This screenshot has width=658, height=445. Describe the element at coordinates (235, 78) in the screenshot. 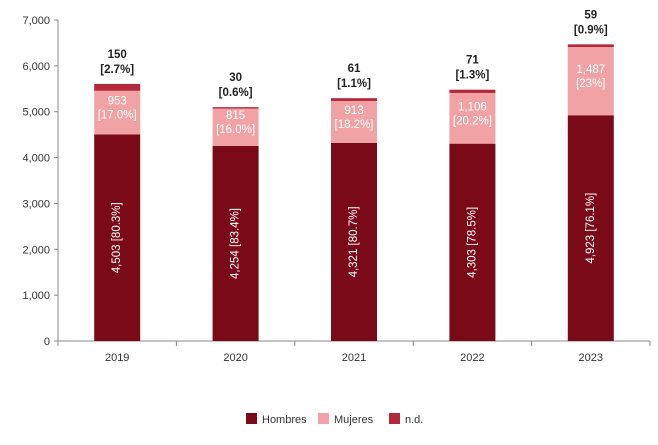

I see `data-label-line: 30` at that location.